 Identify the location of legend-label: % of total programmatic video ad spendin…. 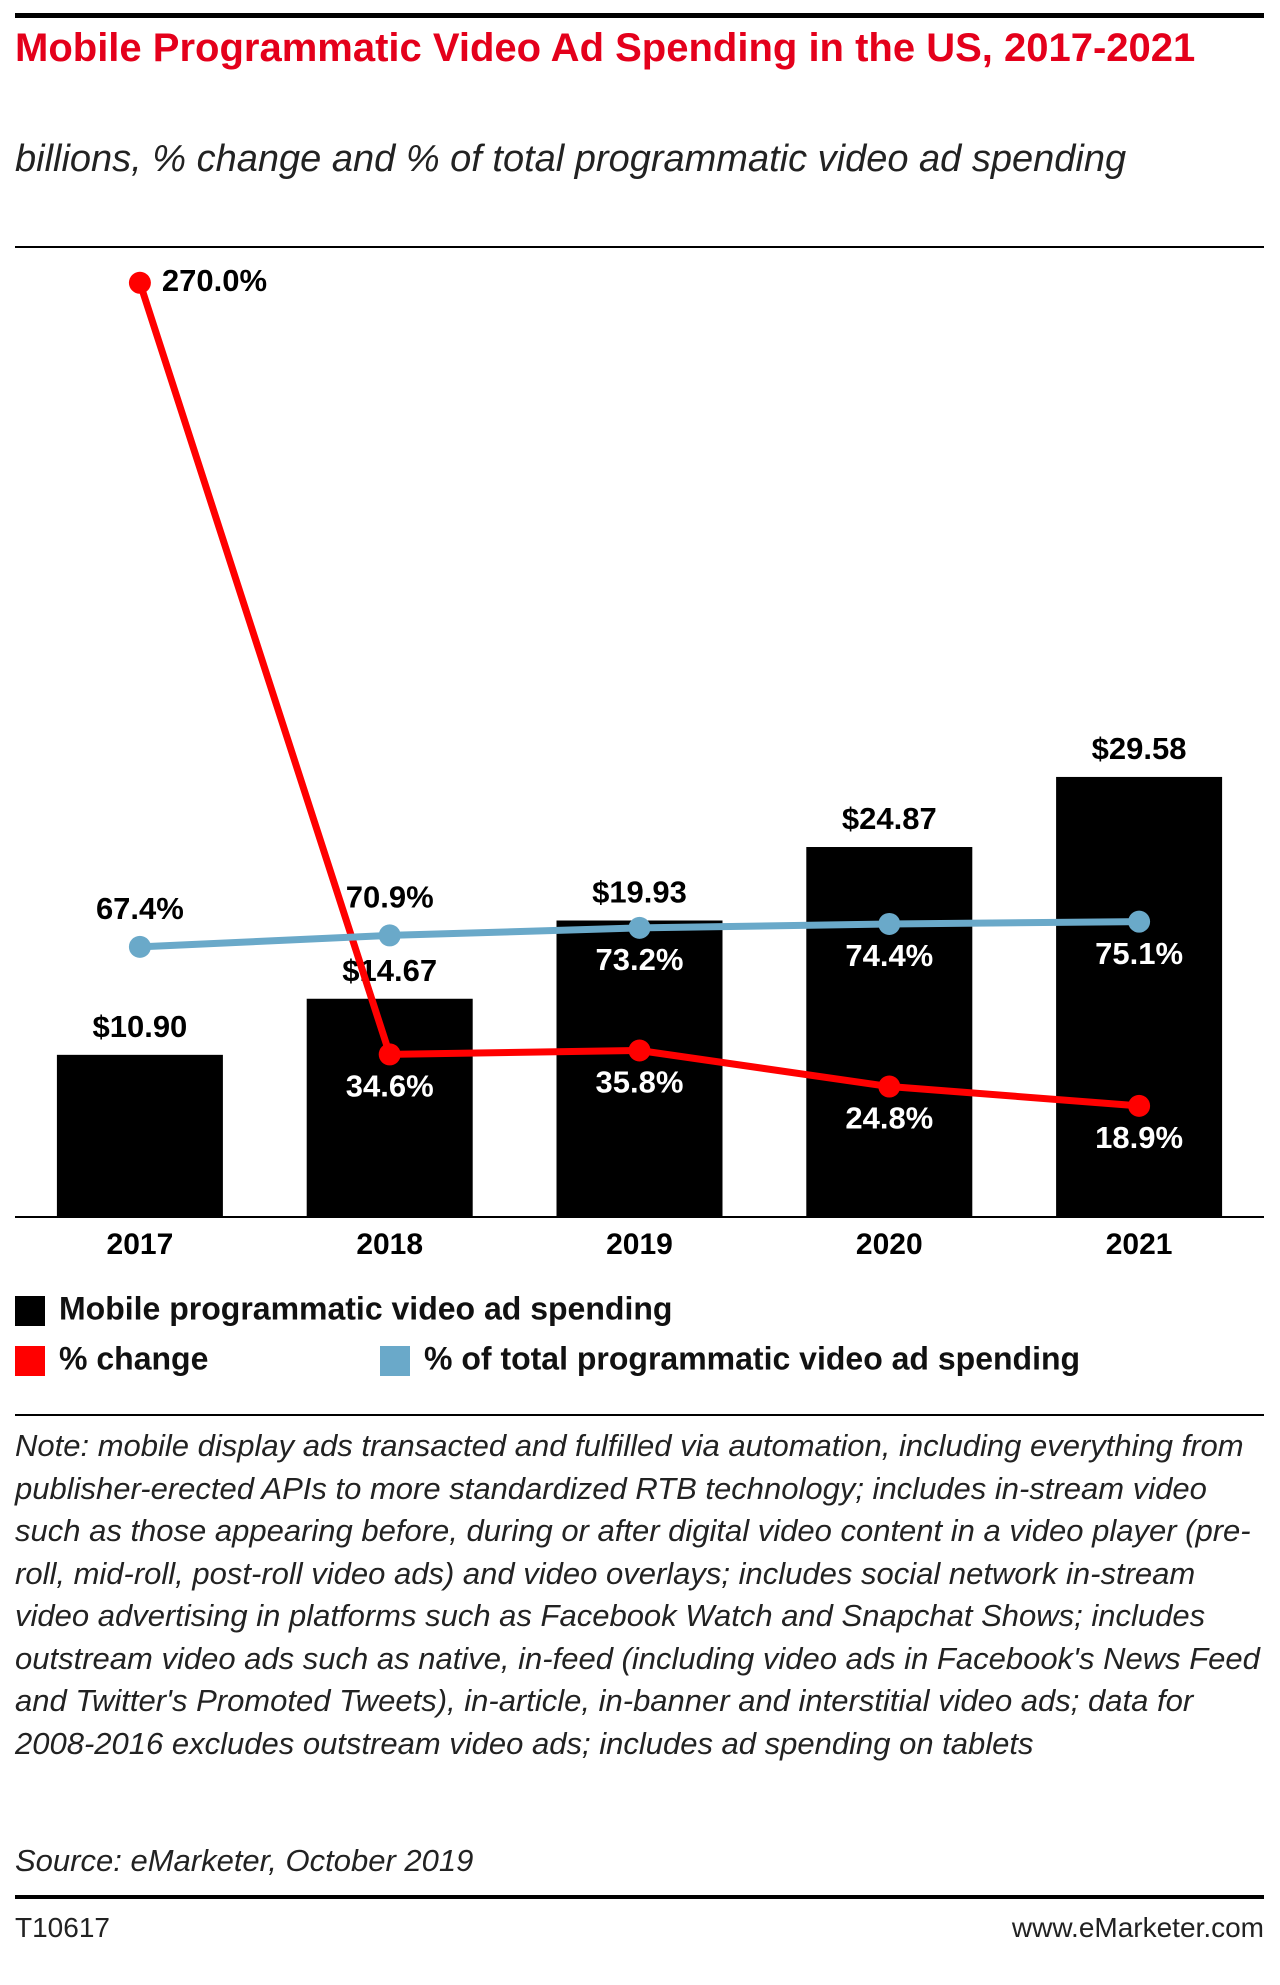
(752, 1358).